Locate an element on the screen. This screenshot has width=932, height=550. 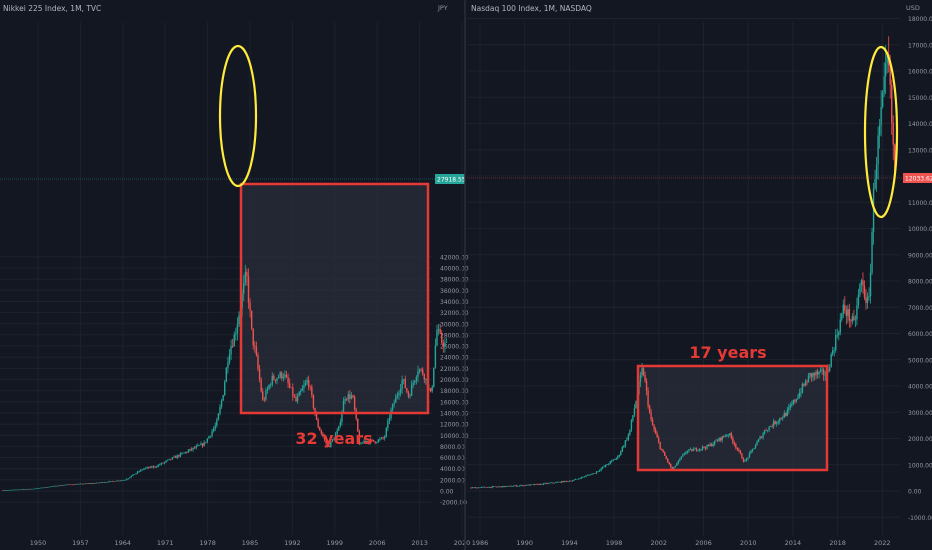
last-price-tag is located at coordinates (917, 178).